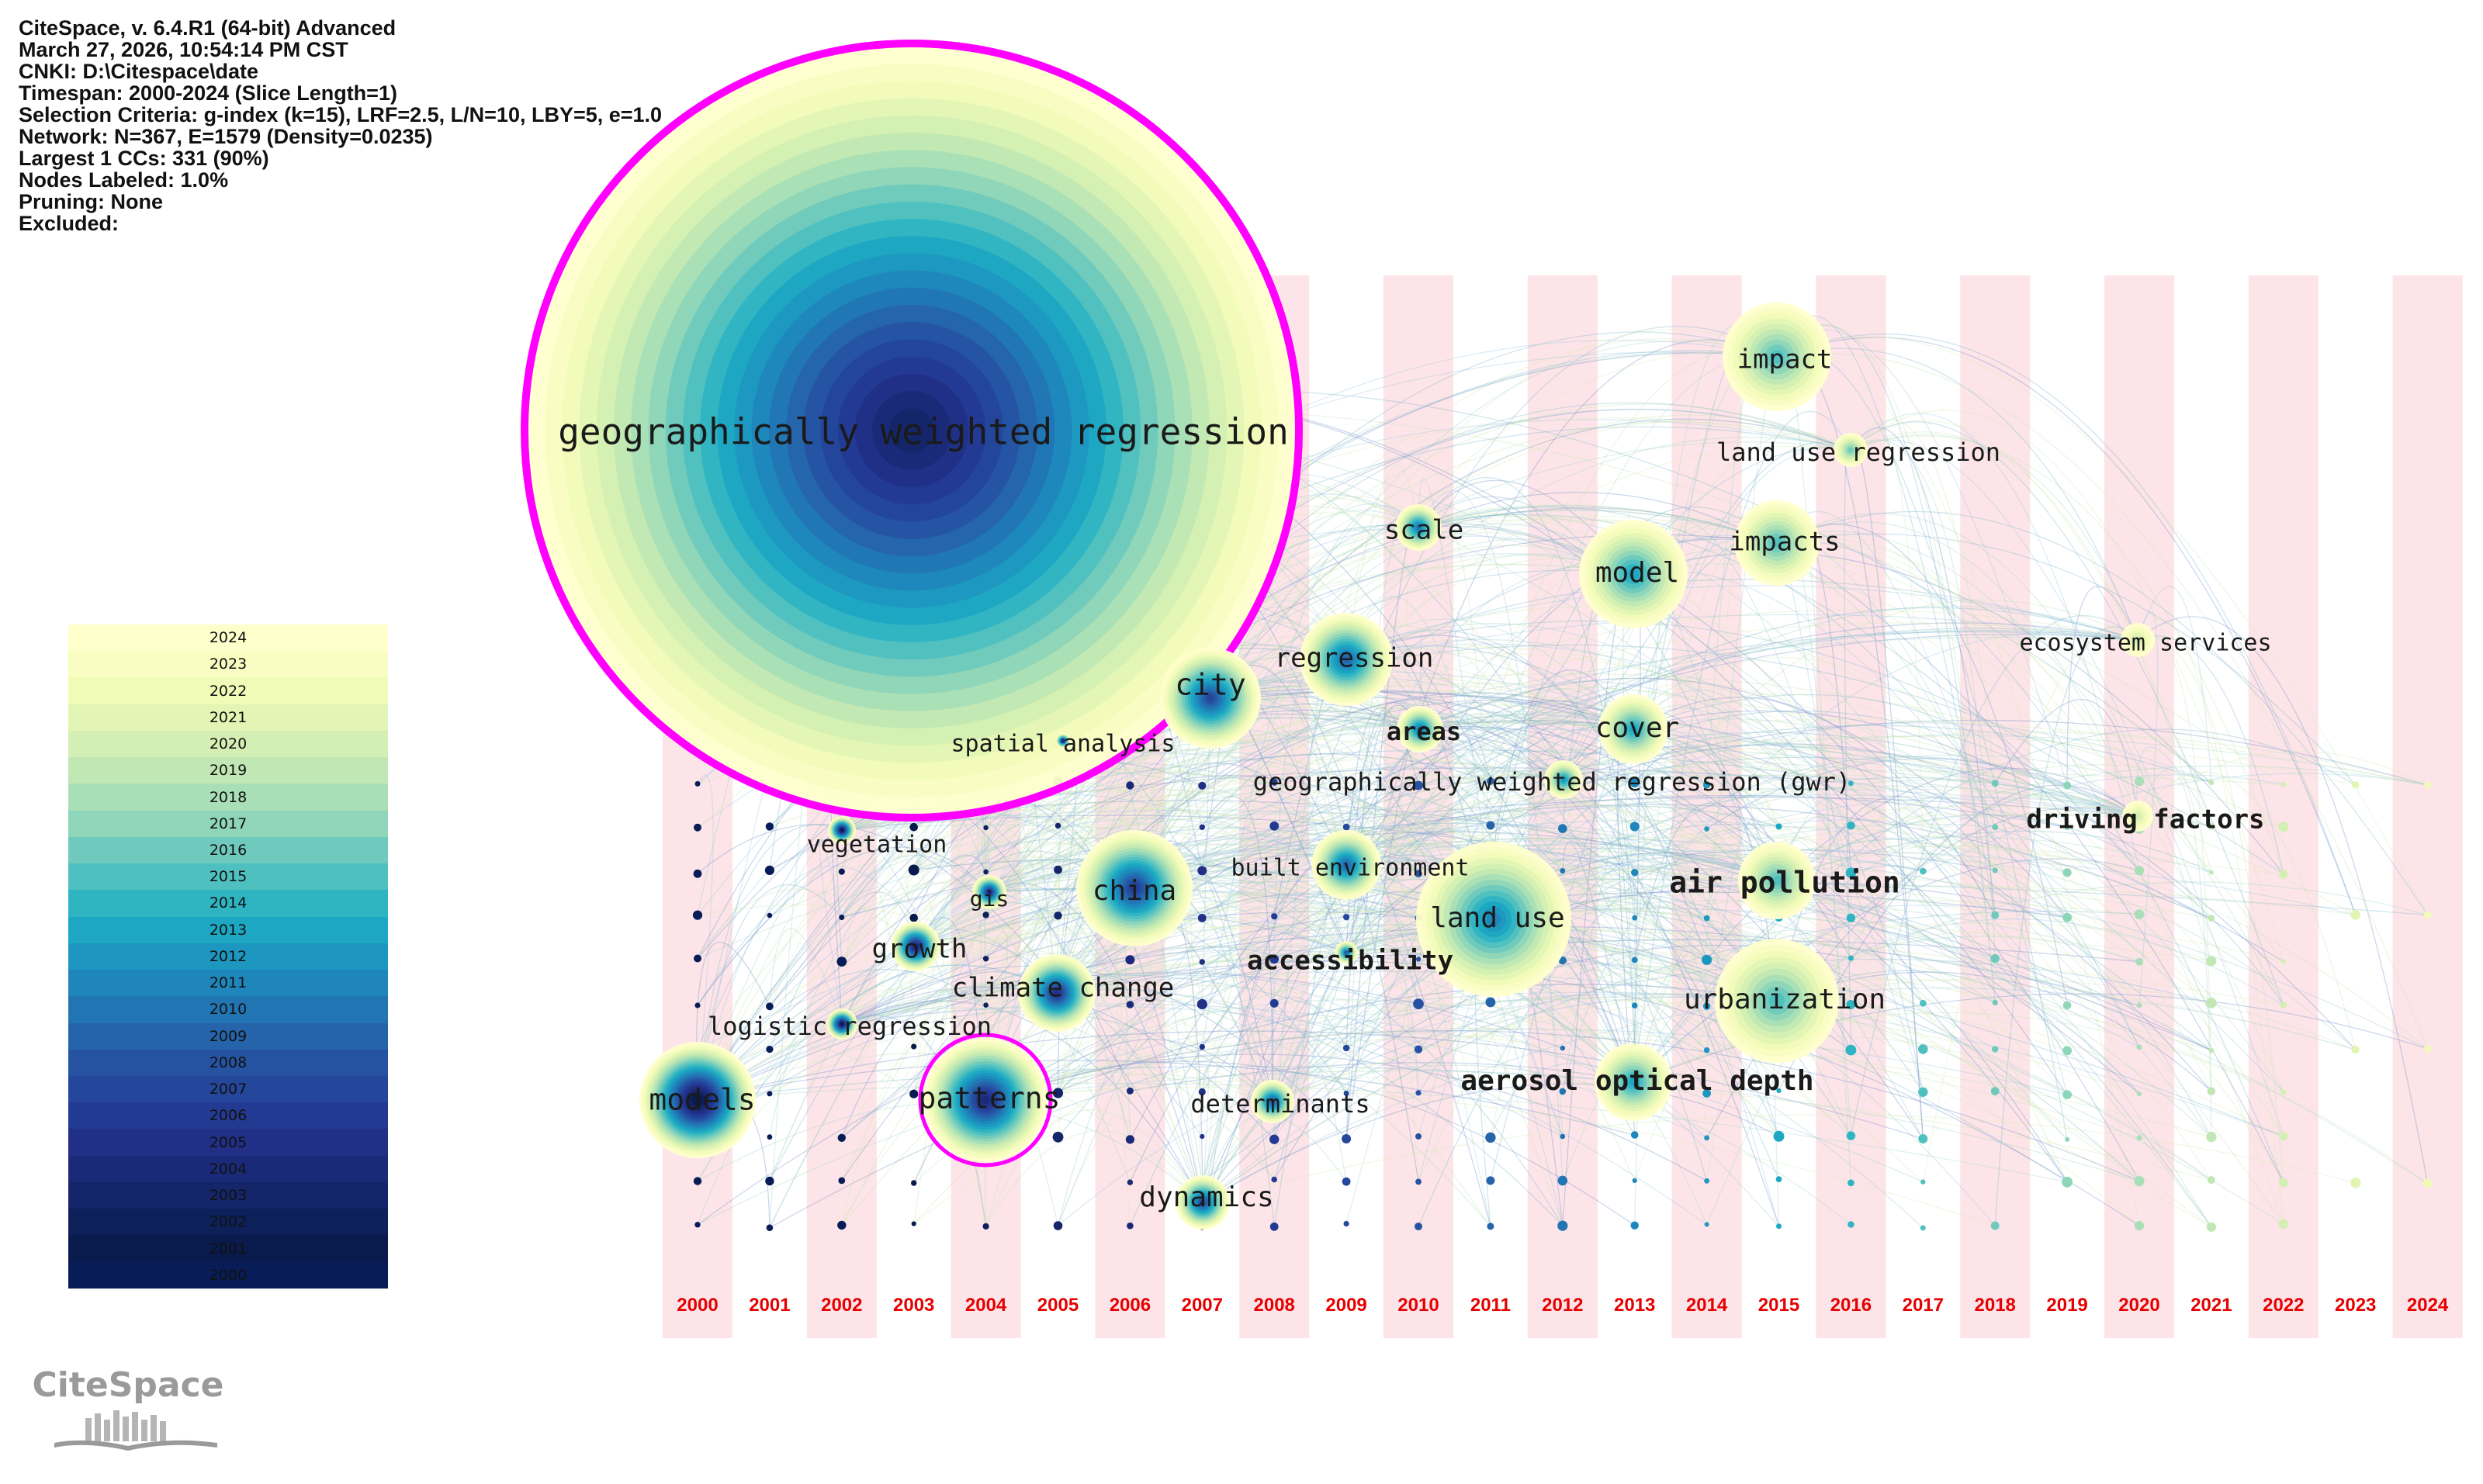 The height and width of the screenshot is (1484, 2483). Describe the element at coordinates (1777, 543) in the screenshot. I see `node-impacts` at that location.